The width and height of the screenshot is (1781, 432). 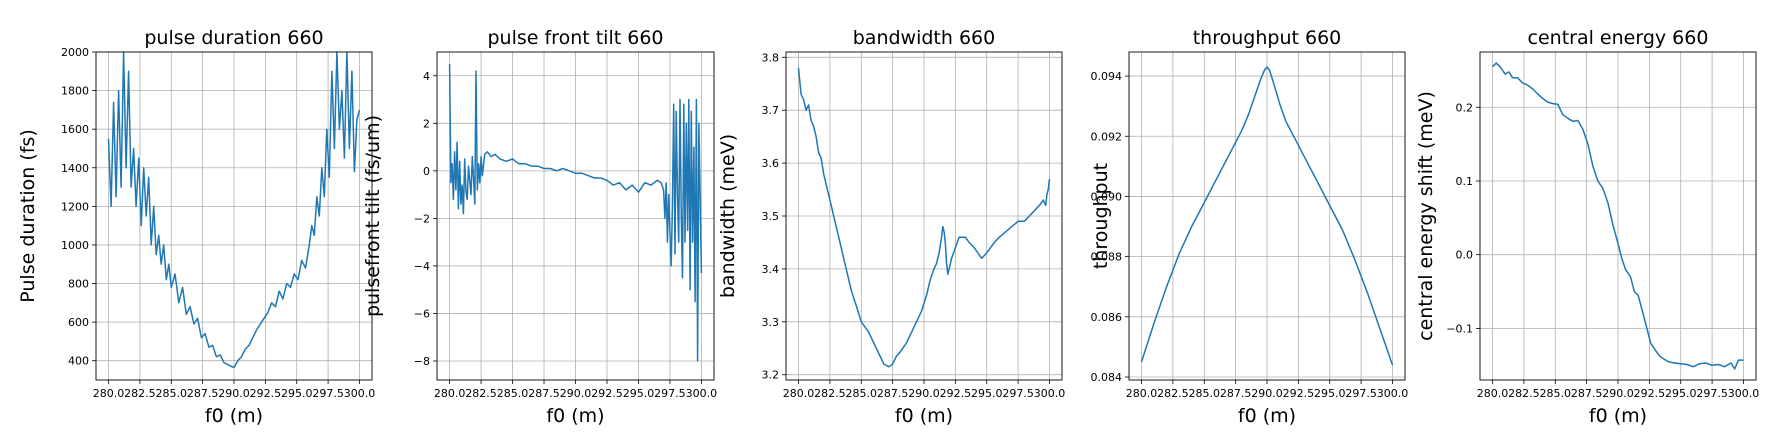 What do you see at coordinates (78, 284) in the screenshot?
I see `y-tick-label: 800` at bounding box center [78, 284].